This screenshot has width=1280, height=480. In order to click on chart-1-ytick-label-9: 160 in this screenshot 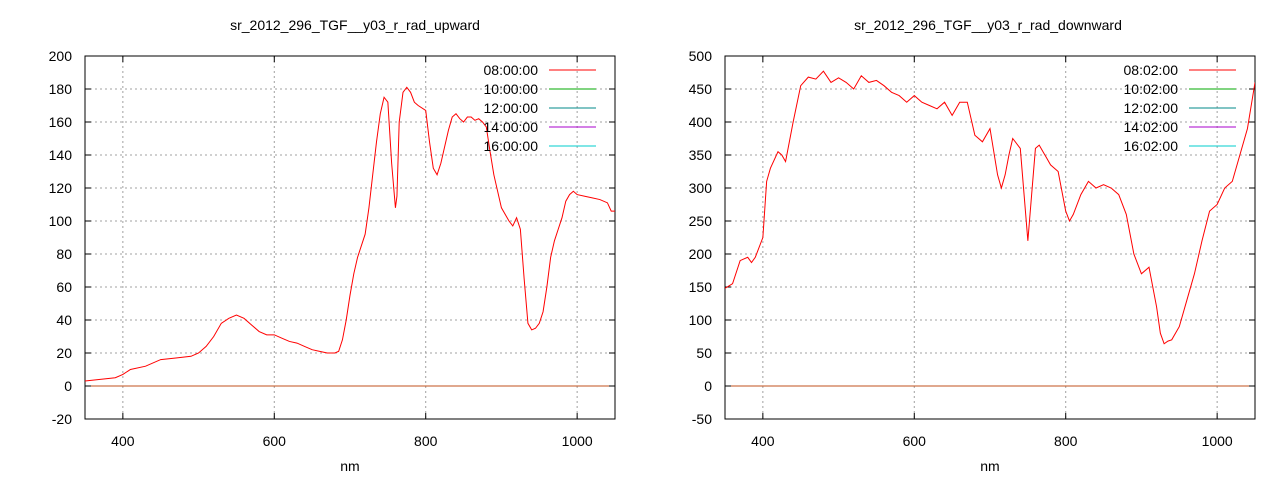, I will do `click(61, 122)`.